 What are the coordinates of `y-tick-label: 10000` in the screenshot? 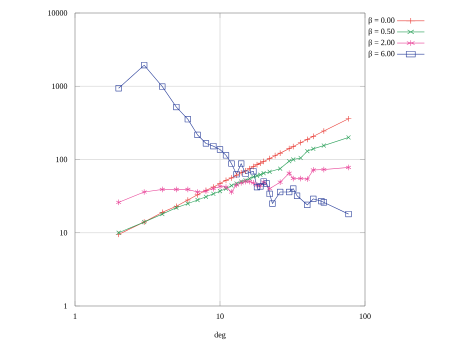 It's located at (58, 13).